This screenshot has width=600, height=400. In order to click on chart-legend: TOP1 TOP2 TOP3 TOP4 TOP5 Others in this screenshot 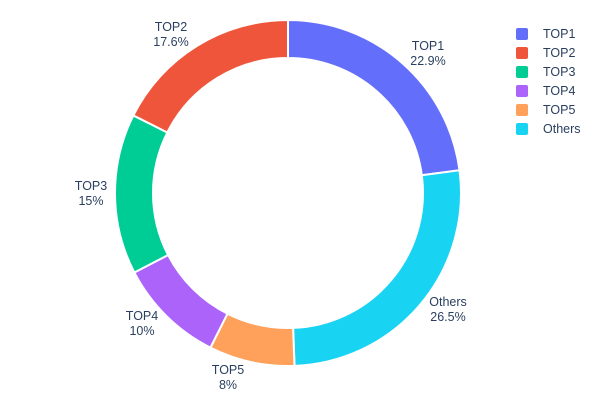, I will do `click(548, 81)`.